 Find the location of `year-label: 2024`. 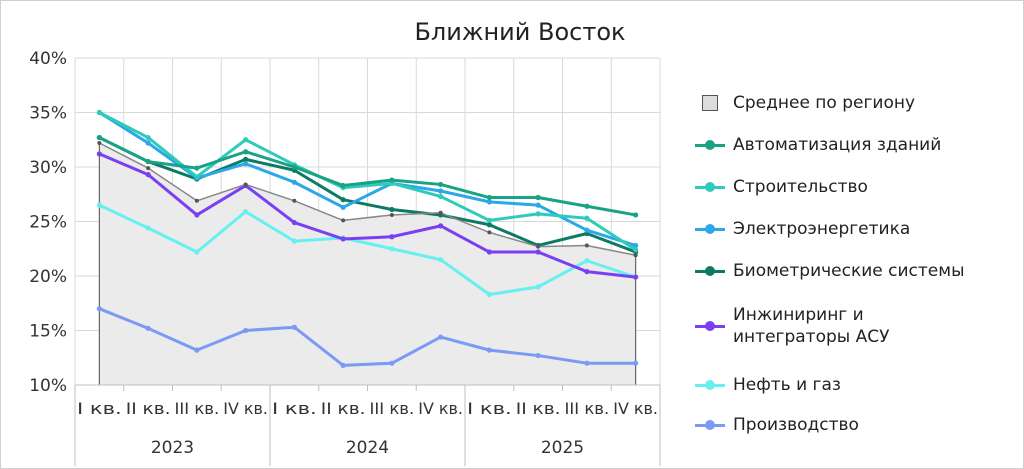

year-label: 2024 is located at coordinates (367, 448).